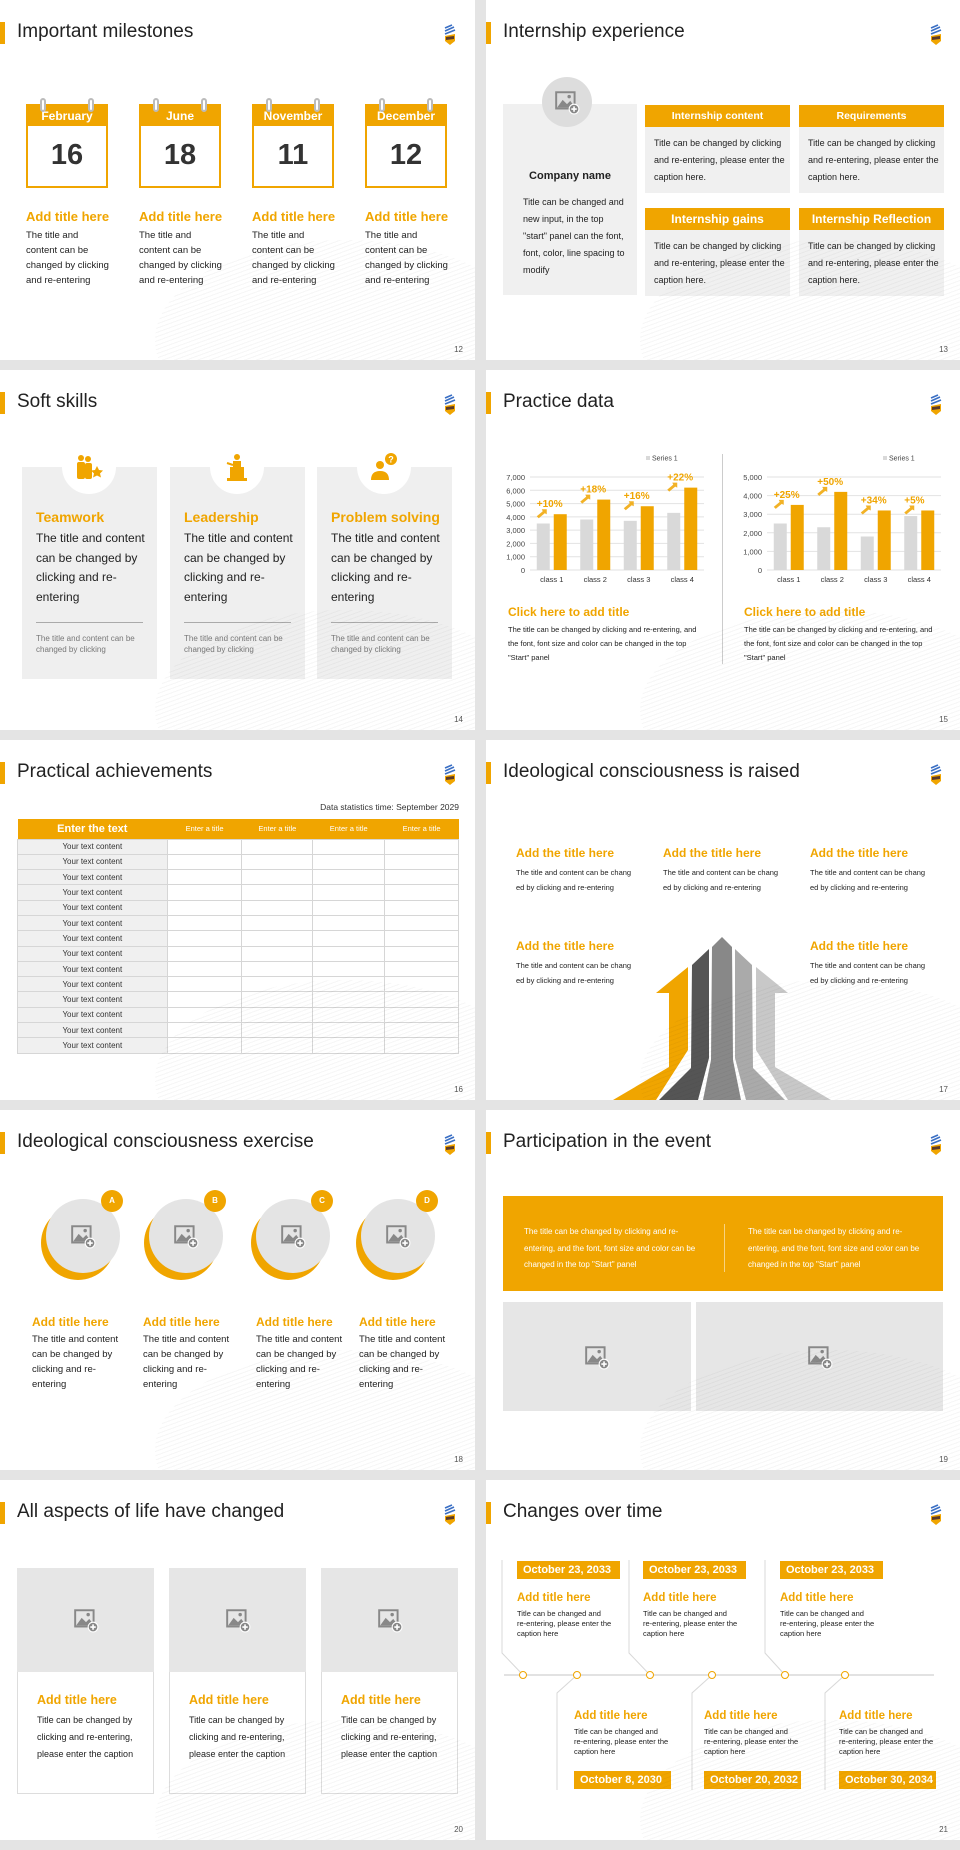  Describe the element at coordinates (919, 579) in the screenshot. I see `x-tick-label: class 4` at that location.